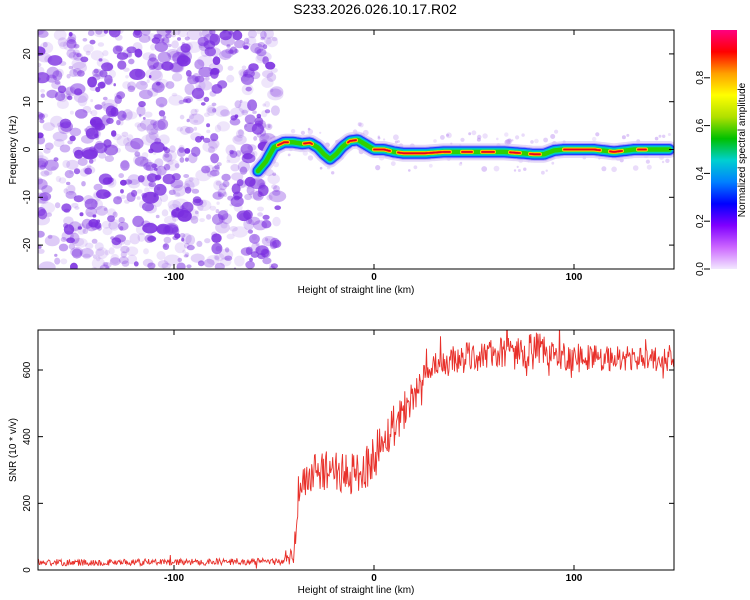 This screenshot has height=600, width=750. Describe the element at coordinates (700, 173) in the screenshot. I see `colorbar-tick-label: 0.4` at that location.